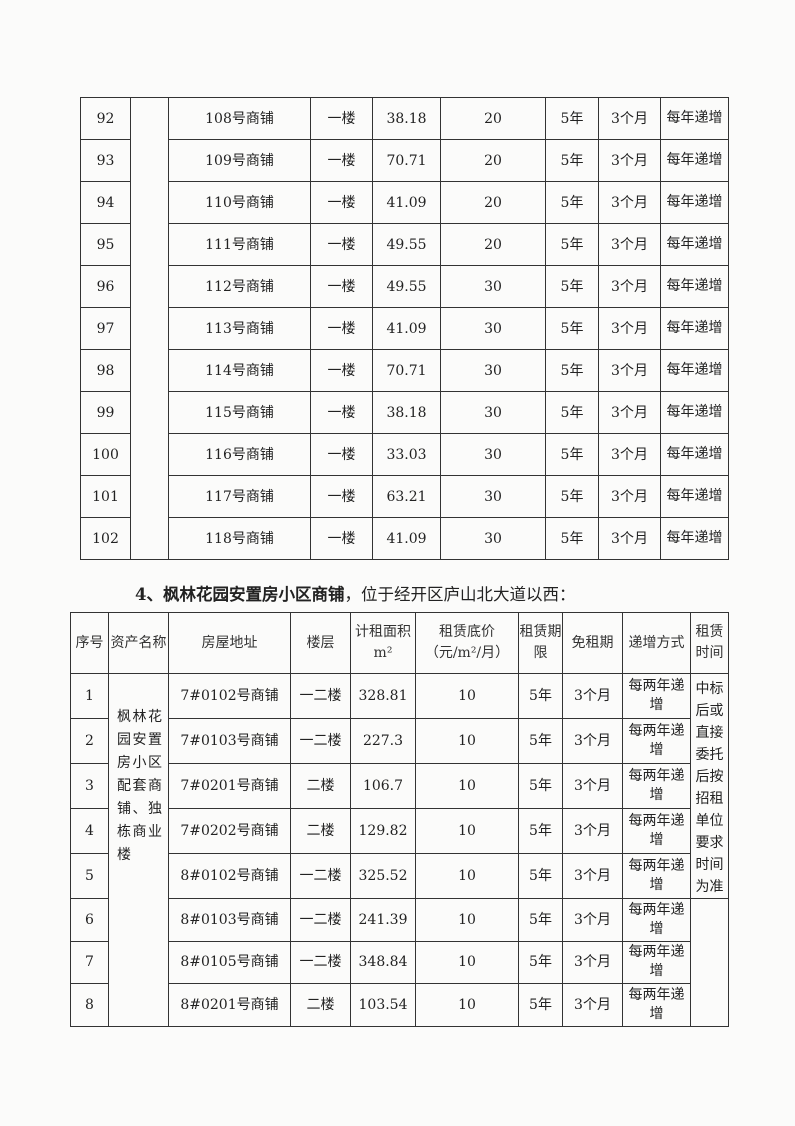 This screenshot has height=1126, width=795. I want to click on table-cell: 8#0102号商铺, so click(229, 876).